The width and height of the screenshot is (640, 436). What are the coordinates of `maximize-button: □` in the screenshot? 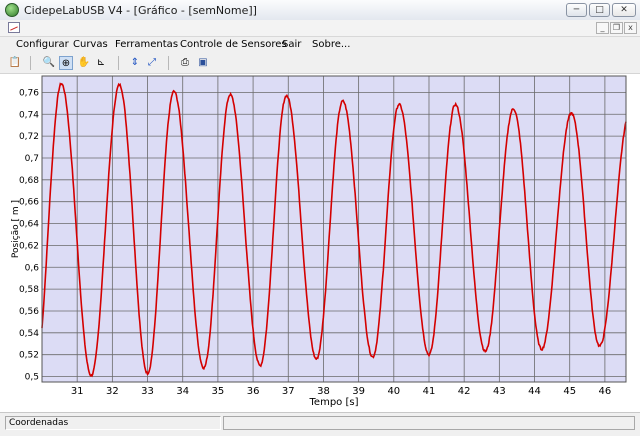 It's located at (599, 10).